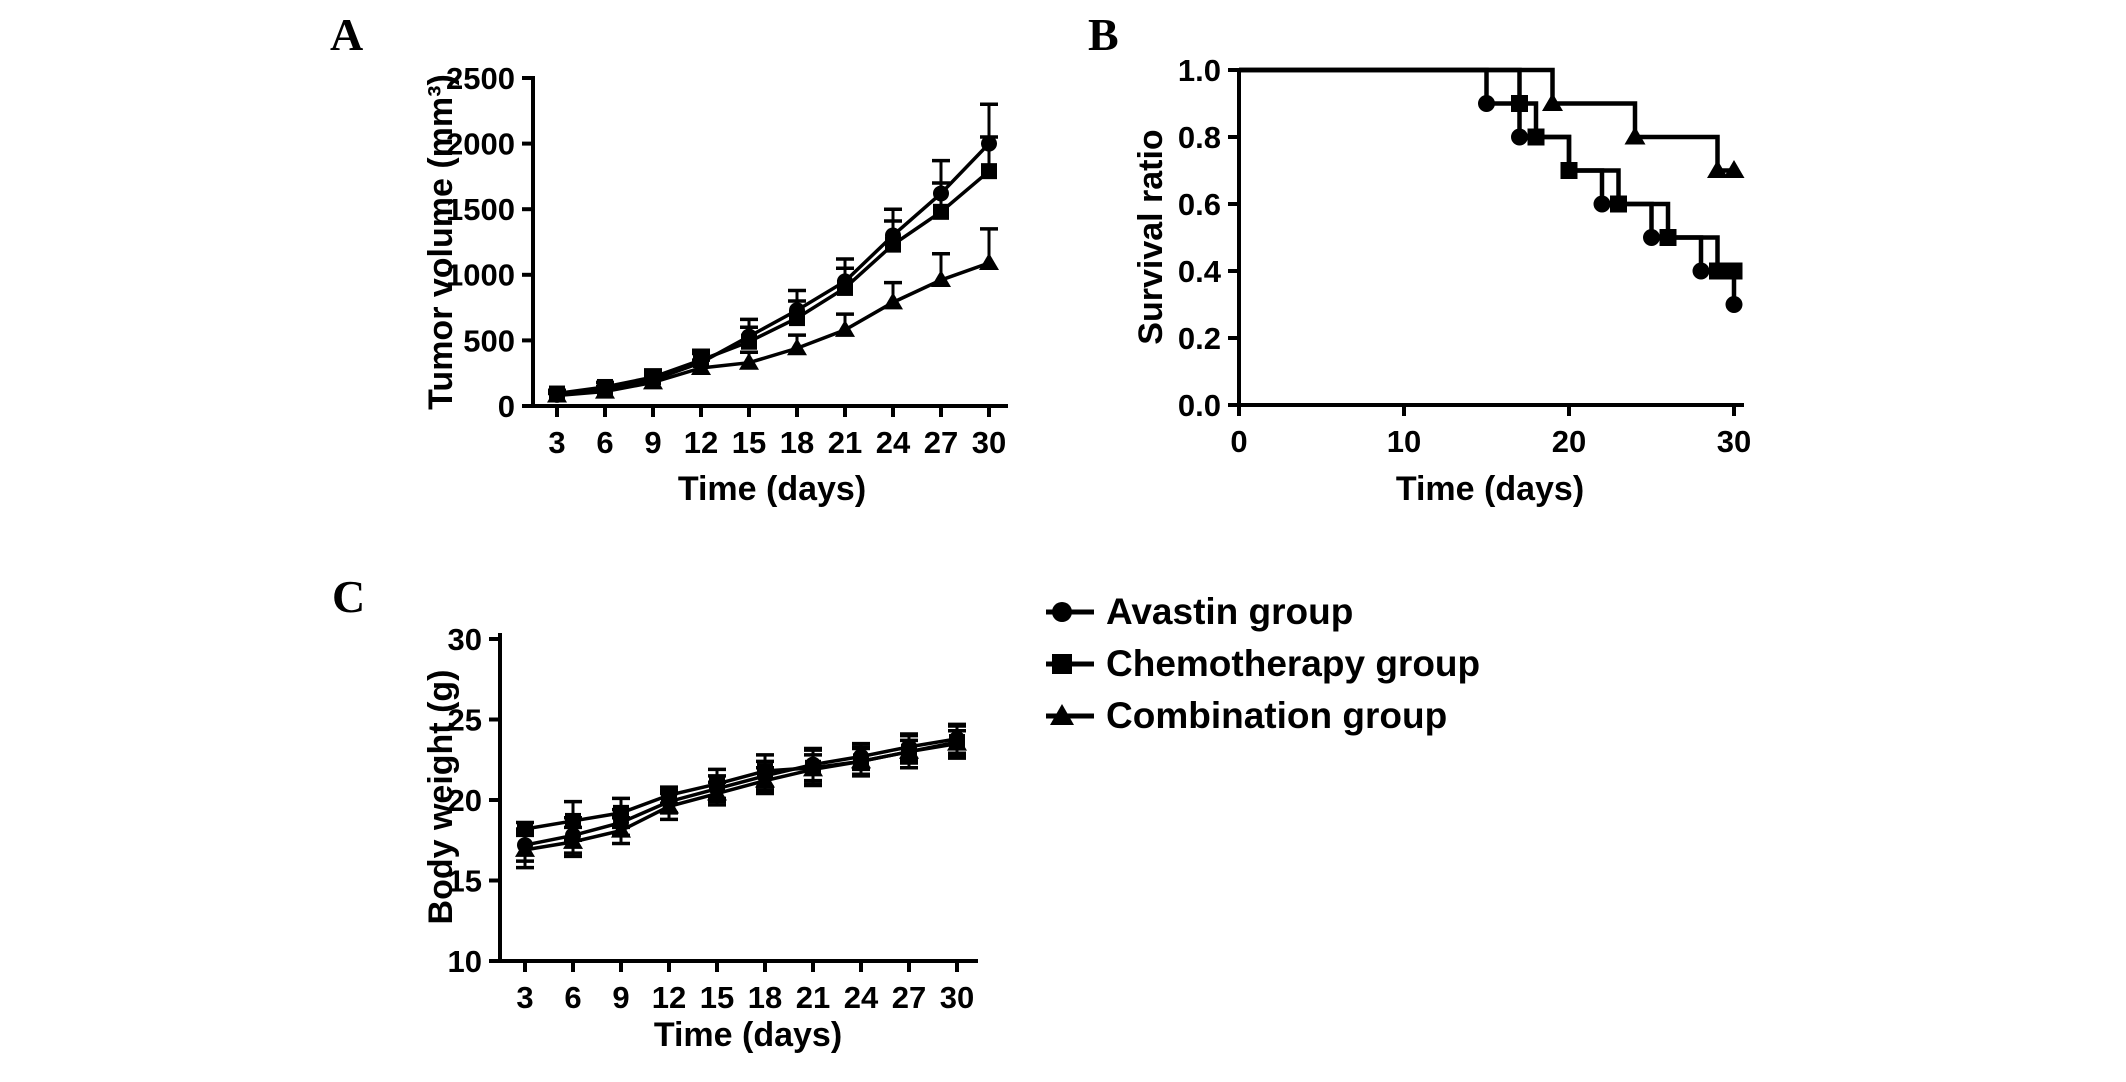 This screenshot has width=2126, height=1082. What do you see at coordinates (1070, 612) in the screenshot?
I see `circle-marker-icon` at bounding box center [1070, 612].